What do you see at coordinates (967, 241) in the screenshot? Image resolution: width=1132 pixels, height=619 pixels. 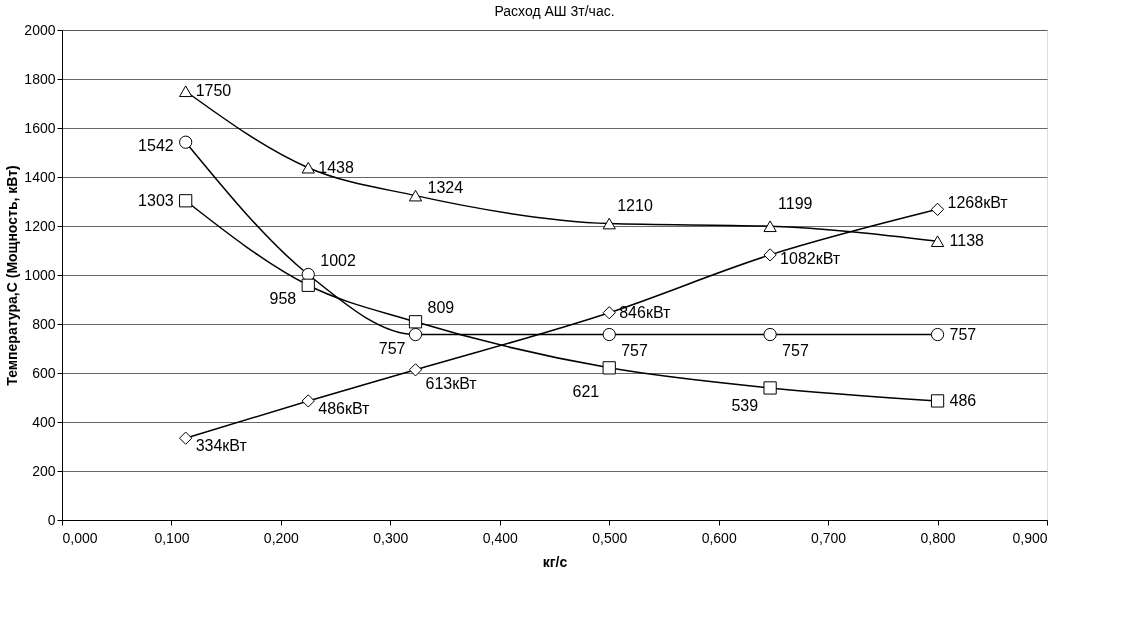 I see `data-label: 1138` at bounding box center [967, 241].